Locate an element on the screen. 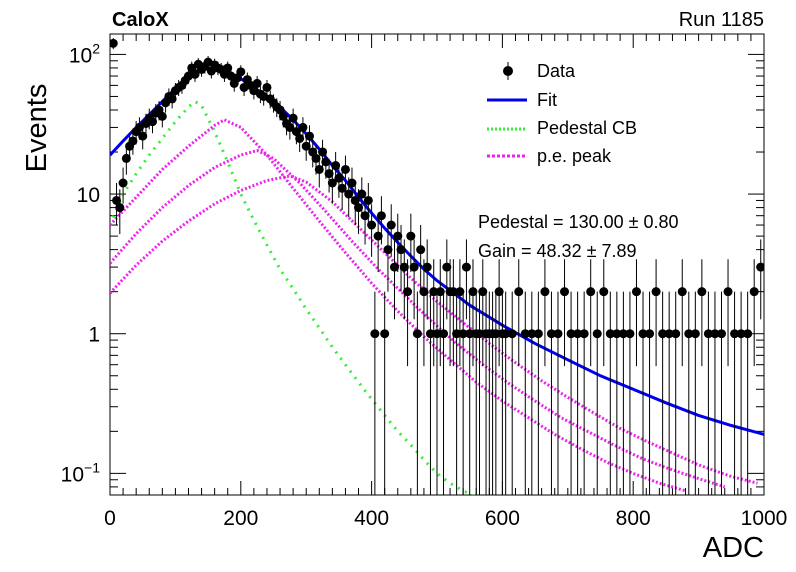 The height and width of the screenshot is (572, 796). legend-label-pe-peak: p.e. peak is located at coordinates (574, 156).